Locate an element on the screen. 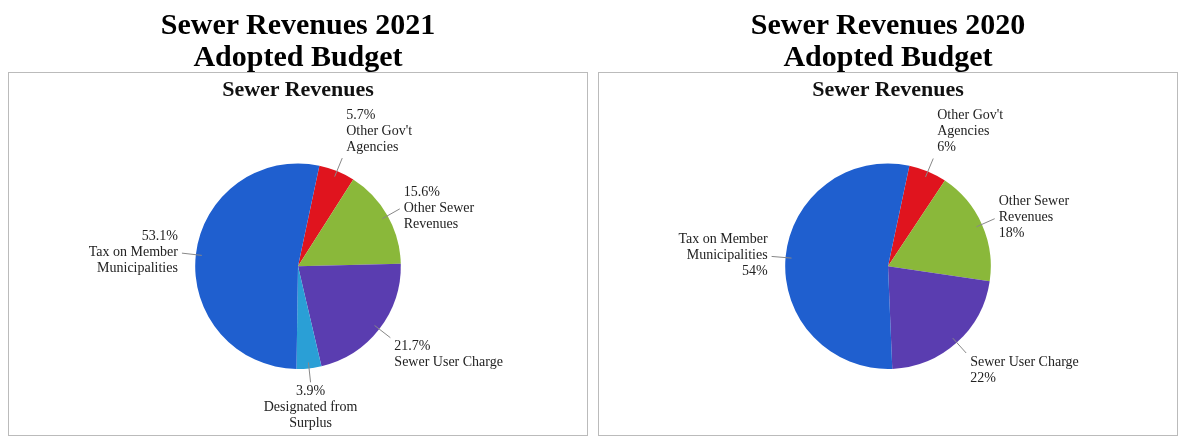 The width and height of the screenshot is (1186, 448). data-label: 5.7% is located at coordinates (361, 114).